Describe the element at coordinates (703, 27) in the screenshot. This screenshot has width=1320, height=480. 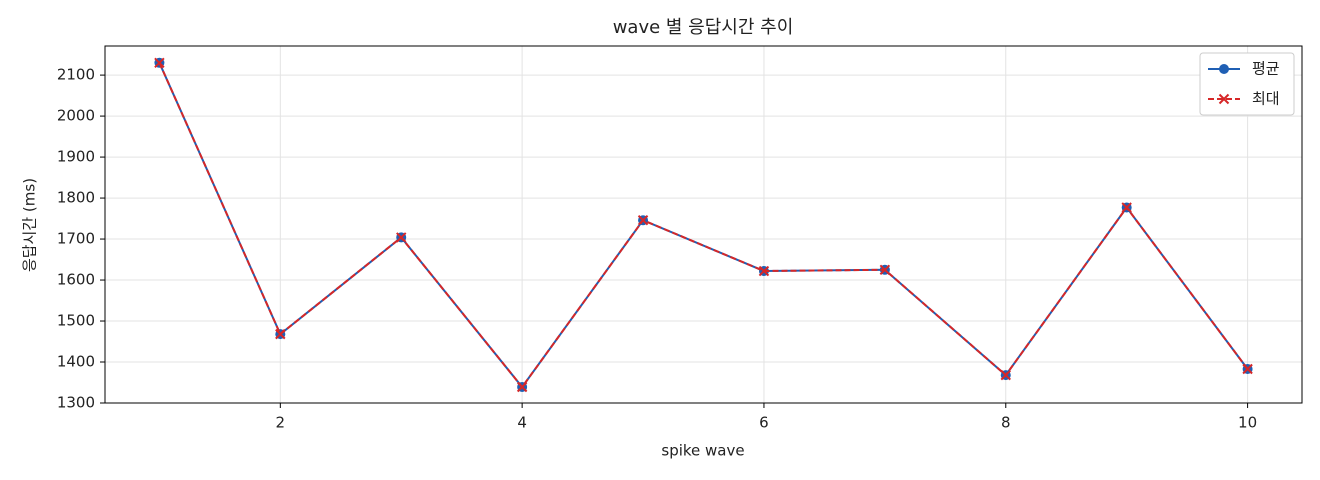
I see `chart-title: wave 별 응답시간 추이` at that location.